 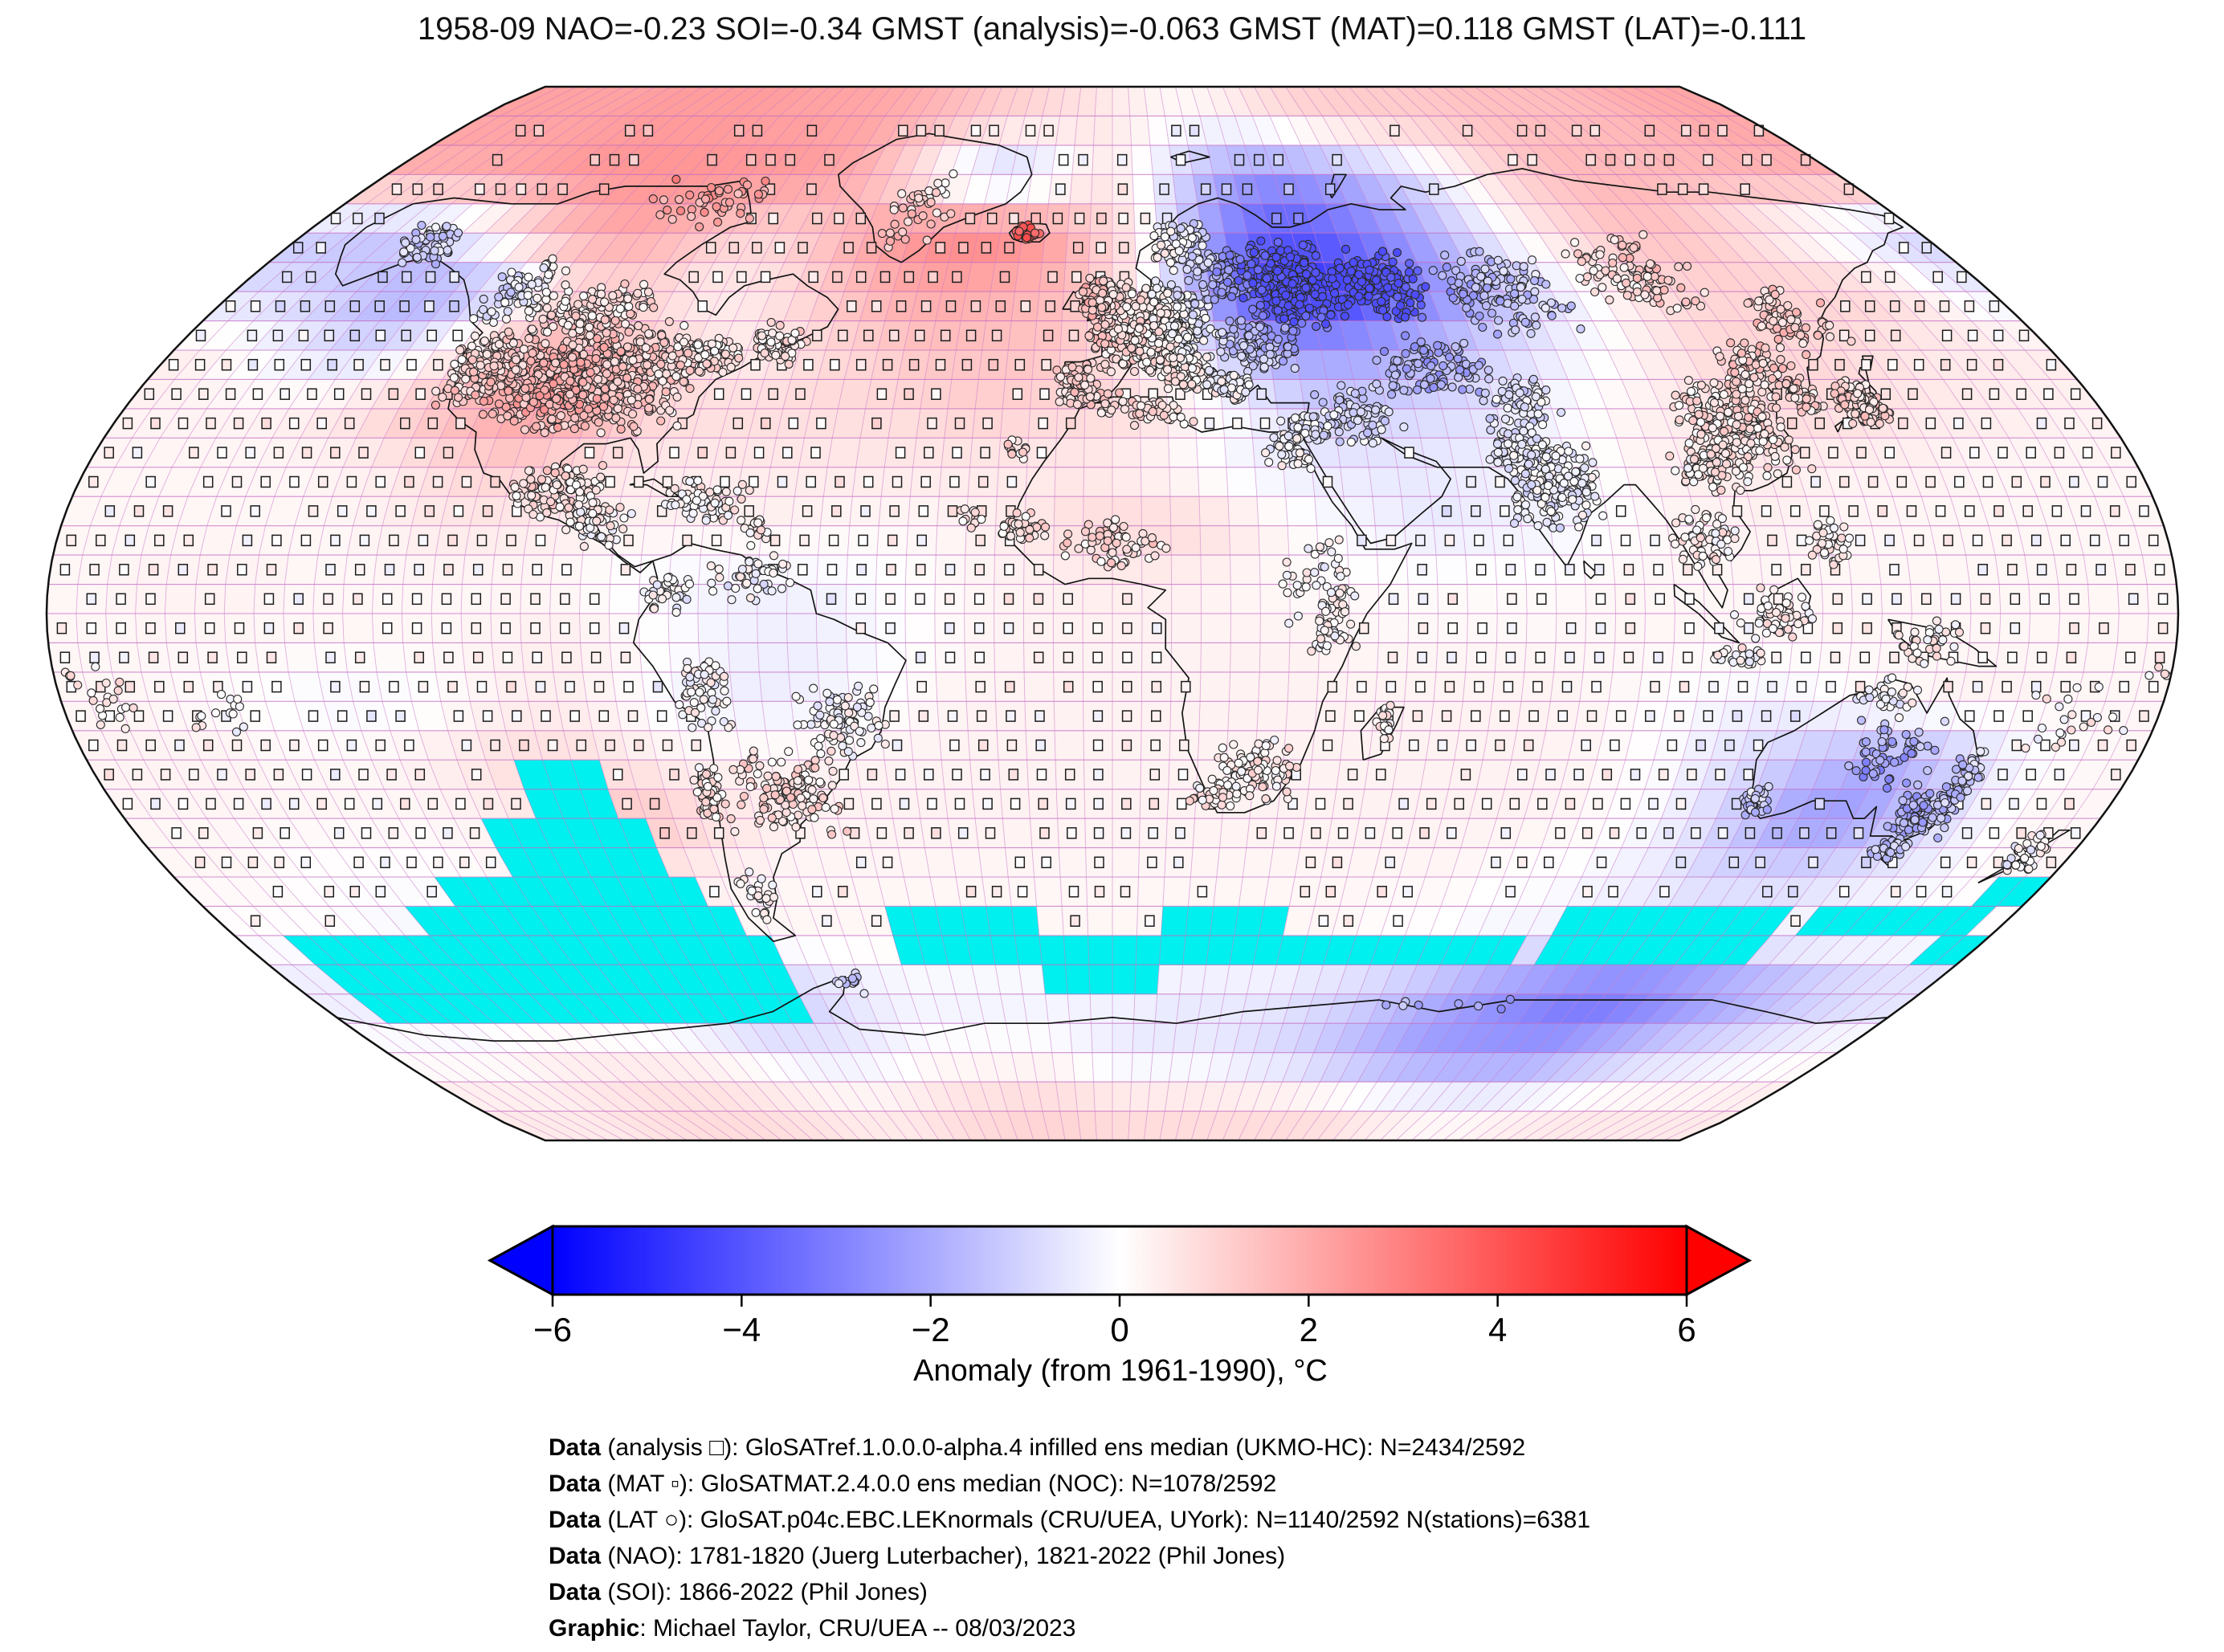 What do you see at coordinates (931, 1329) in the screenshot?
I see `colorbar-tick-label: −2` at bounding box center [931, 1329].